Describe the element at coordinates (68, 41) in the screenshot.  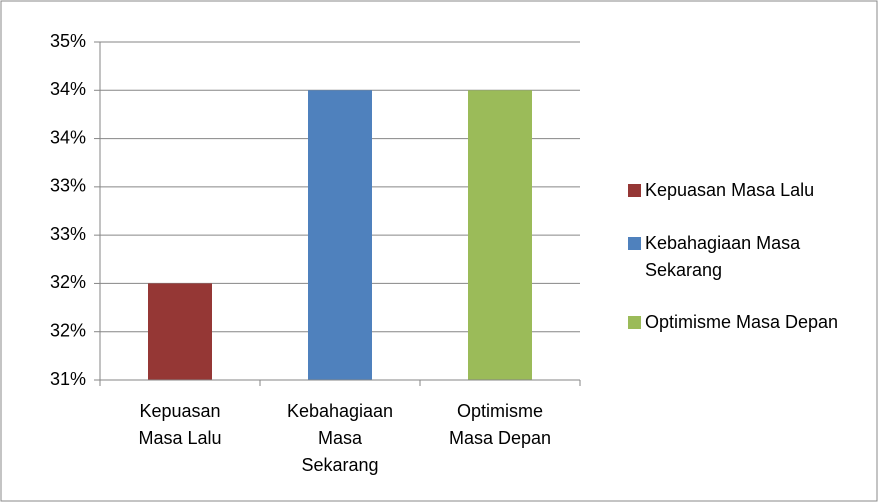
I see `y-tick-label: 35%` at that location.